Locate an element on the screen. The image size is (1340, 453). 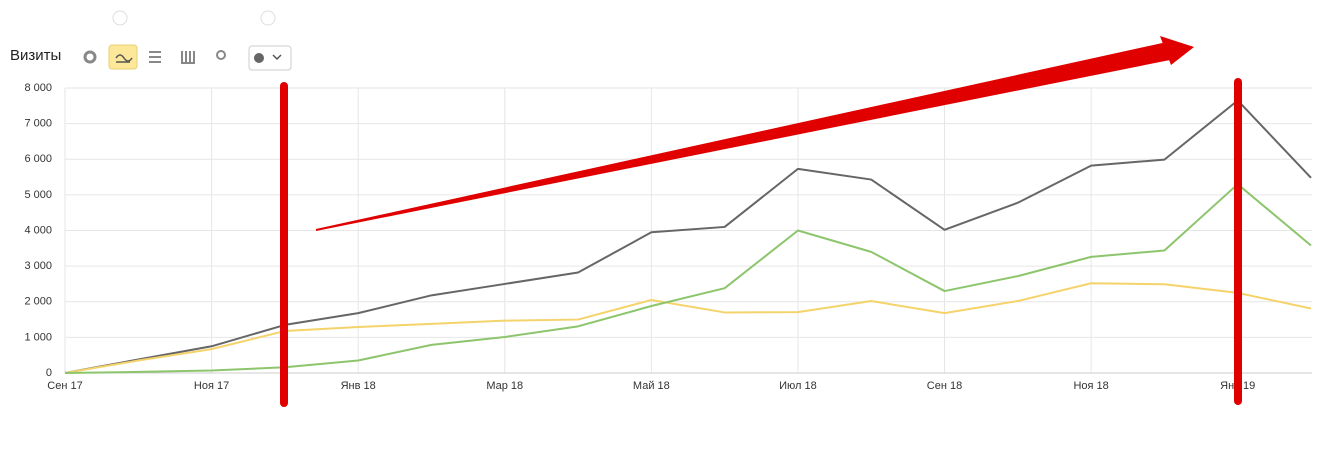
y-tick-label: 2 000 is located at coordinates (38, 302).